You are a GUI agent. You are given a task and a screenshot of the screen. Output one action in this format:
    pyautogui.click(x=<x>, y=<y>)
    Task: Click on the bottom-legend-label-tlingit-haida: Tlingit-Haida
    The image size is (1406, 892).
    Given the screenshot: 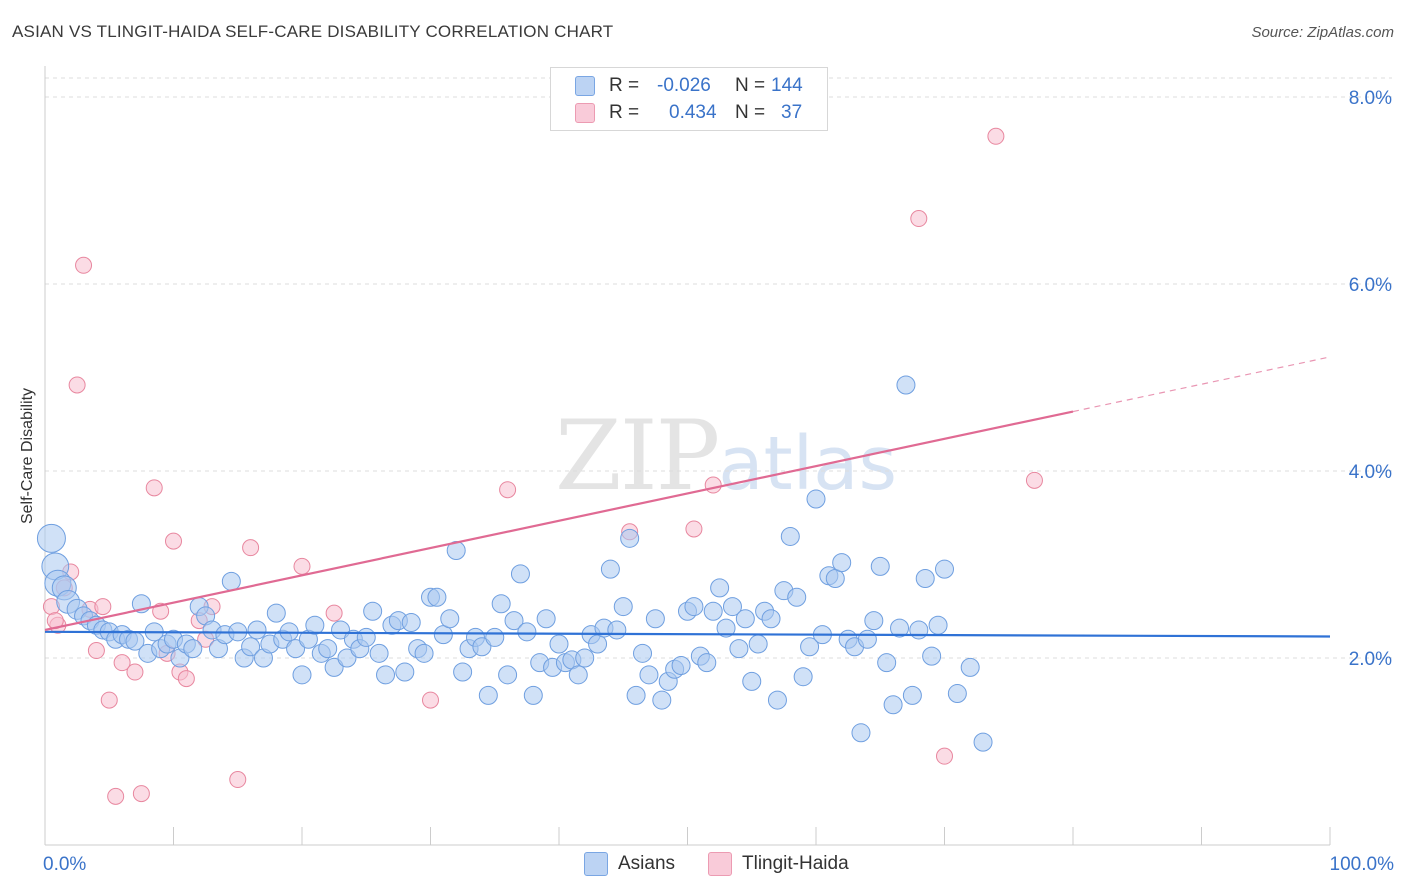 What is the action you would take?
    pyautogui.click(x=795, y=863)
    